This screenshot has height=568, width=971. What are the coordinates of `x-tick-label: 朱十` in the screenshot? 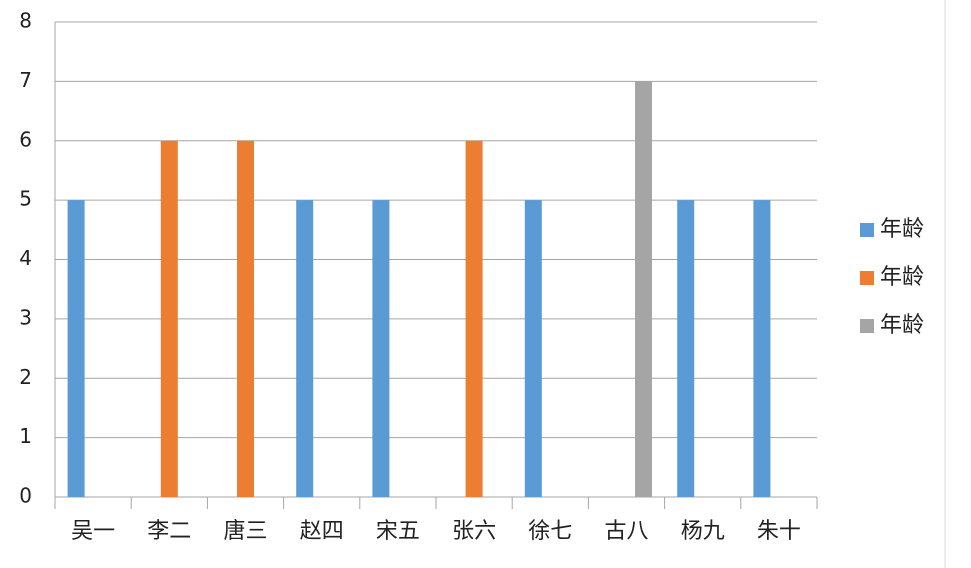 It's located at (779, 531).